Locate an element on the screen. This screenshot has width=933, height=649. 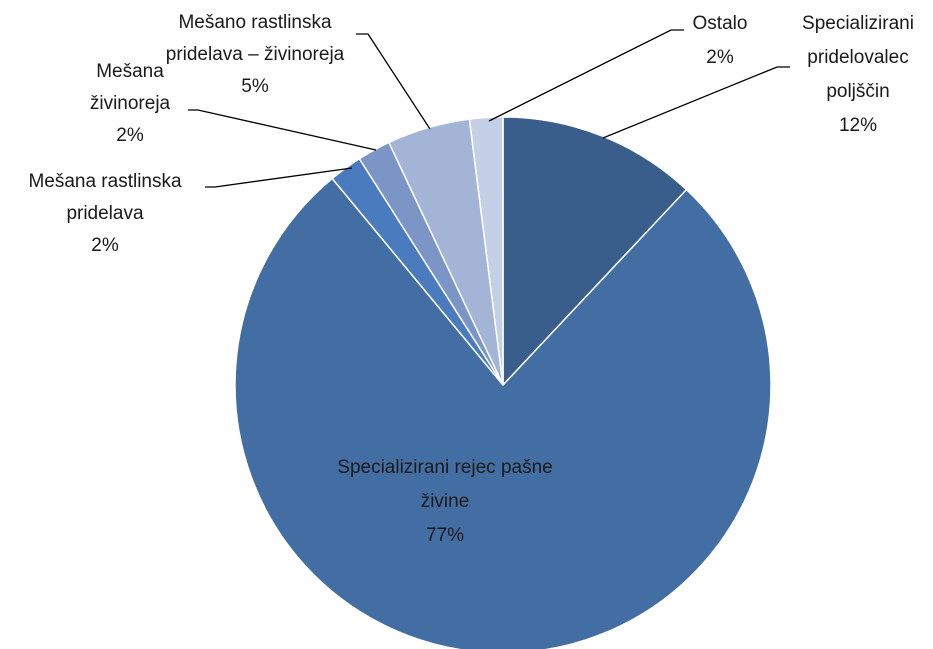
value-label: 12% is located at coordinates (858, 125).